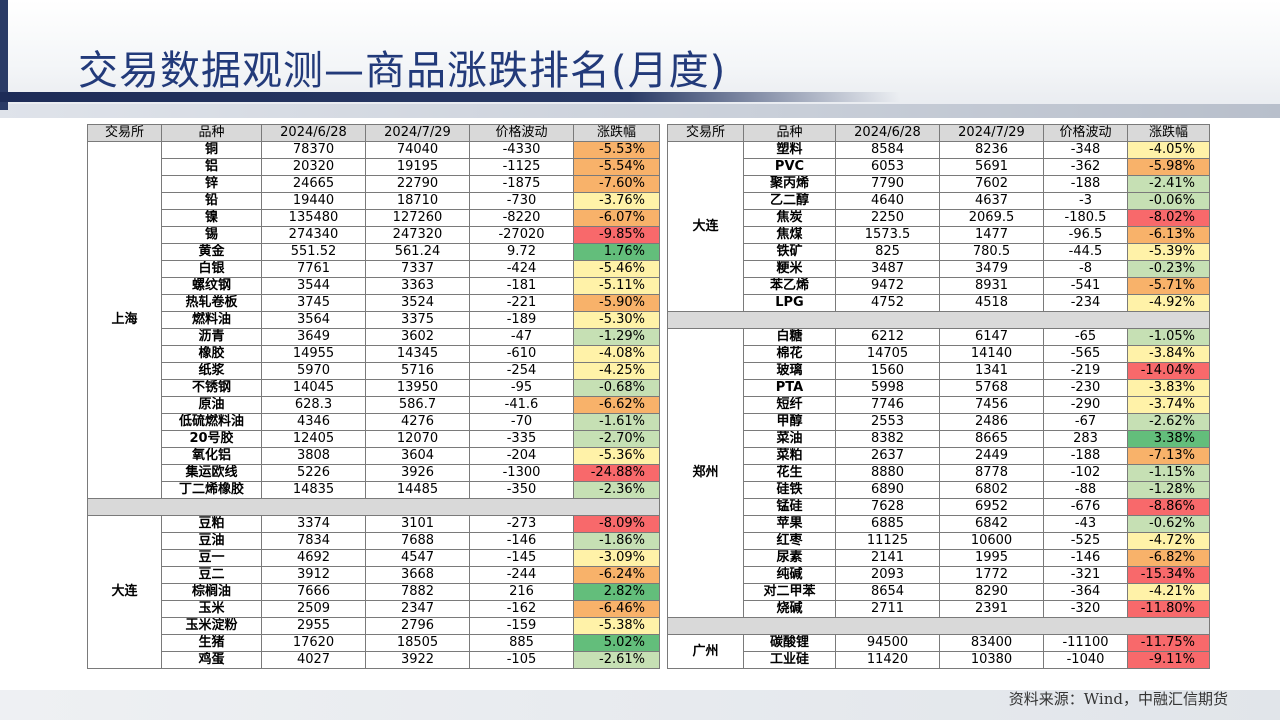 The image size is (1280, 720). I want to click on price-end-cell: 1772, so click(991, 575).